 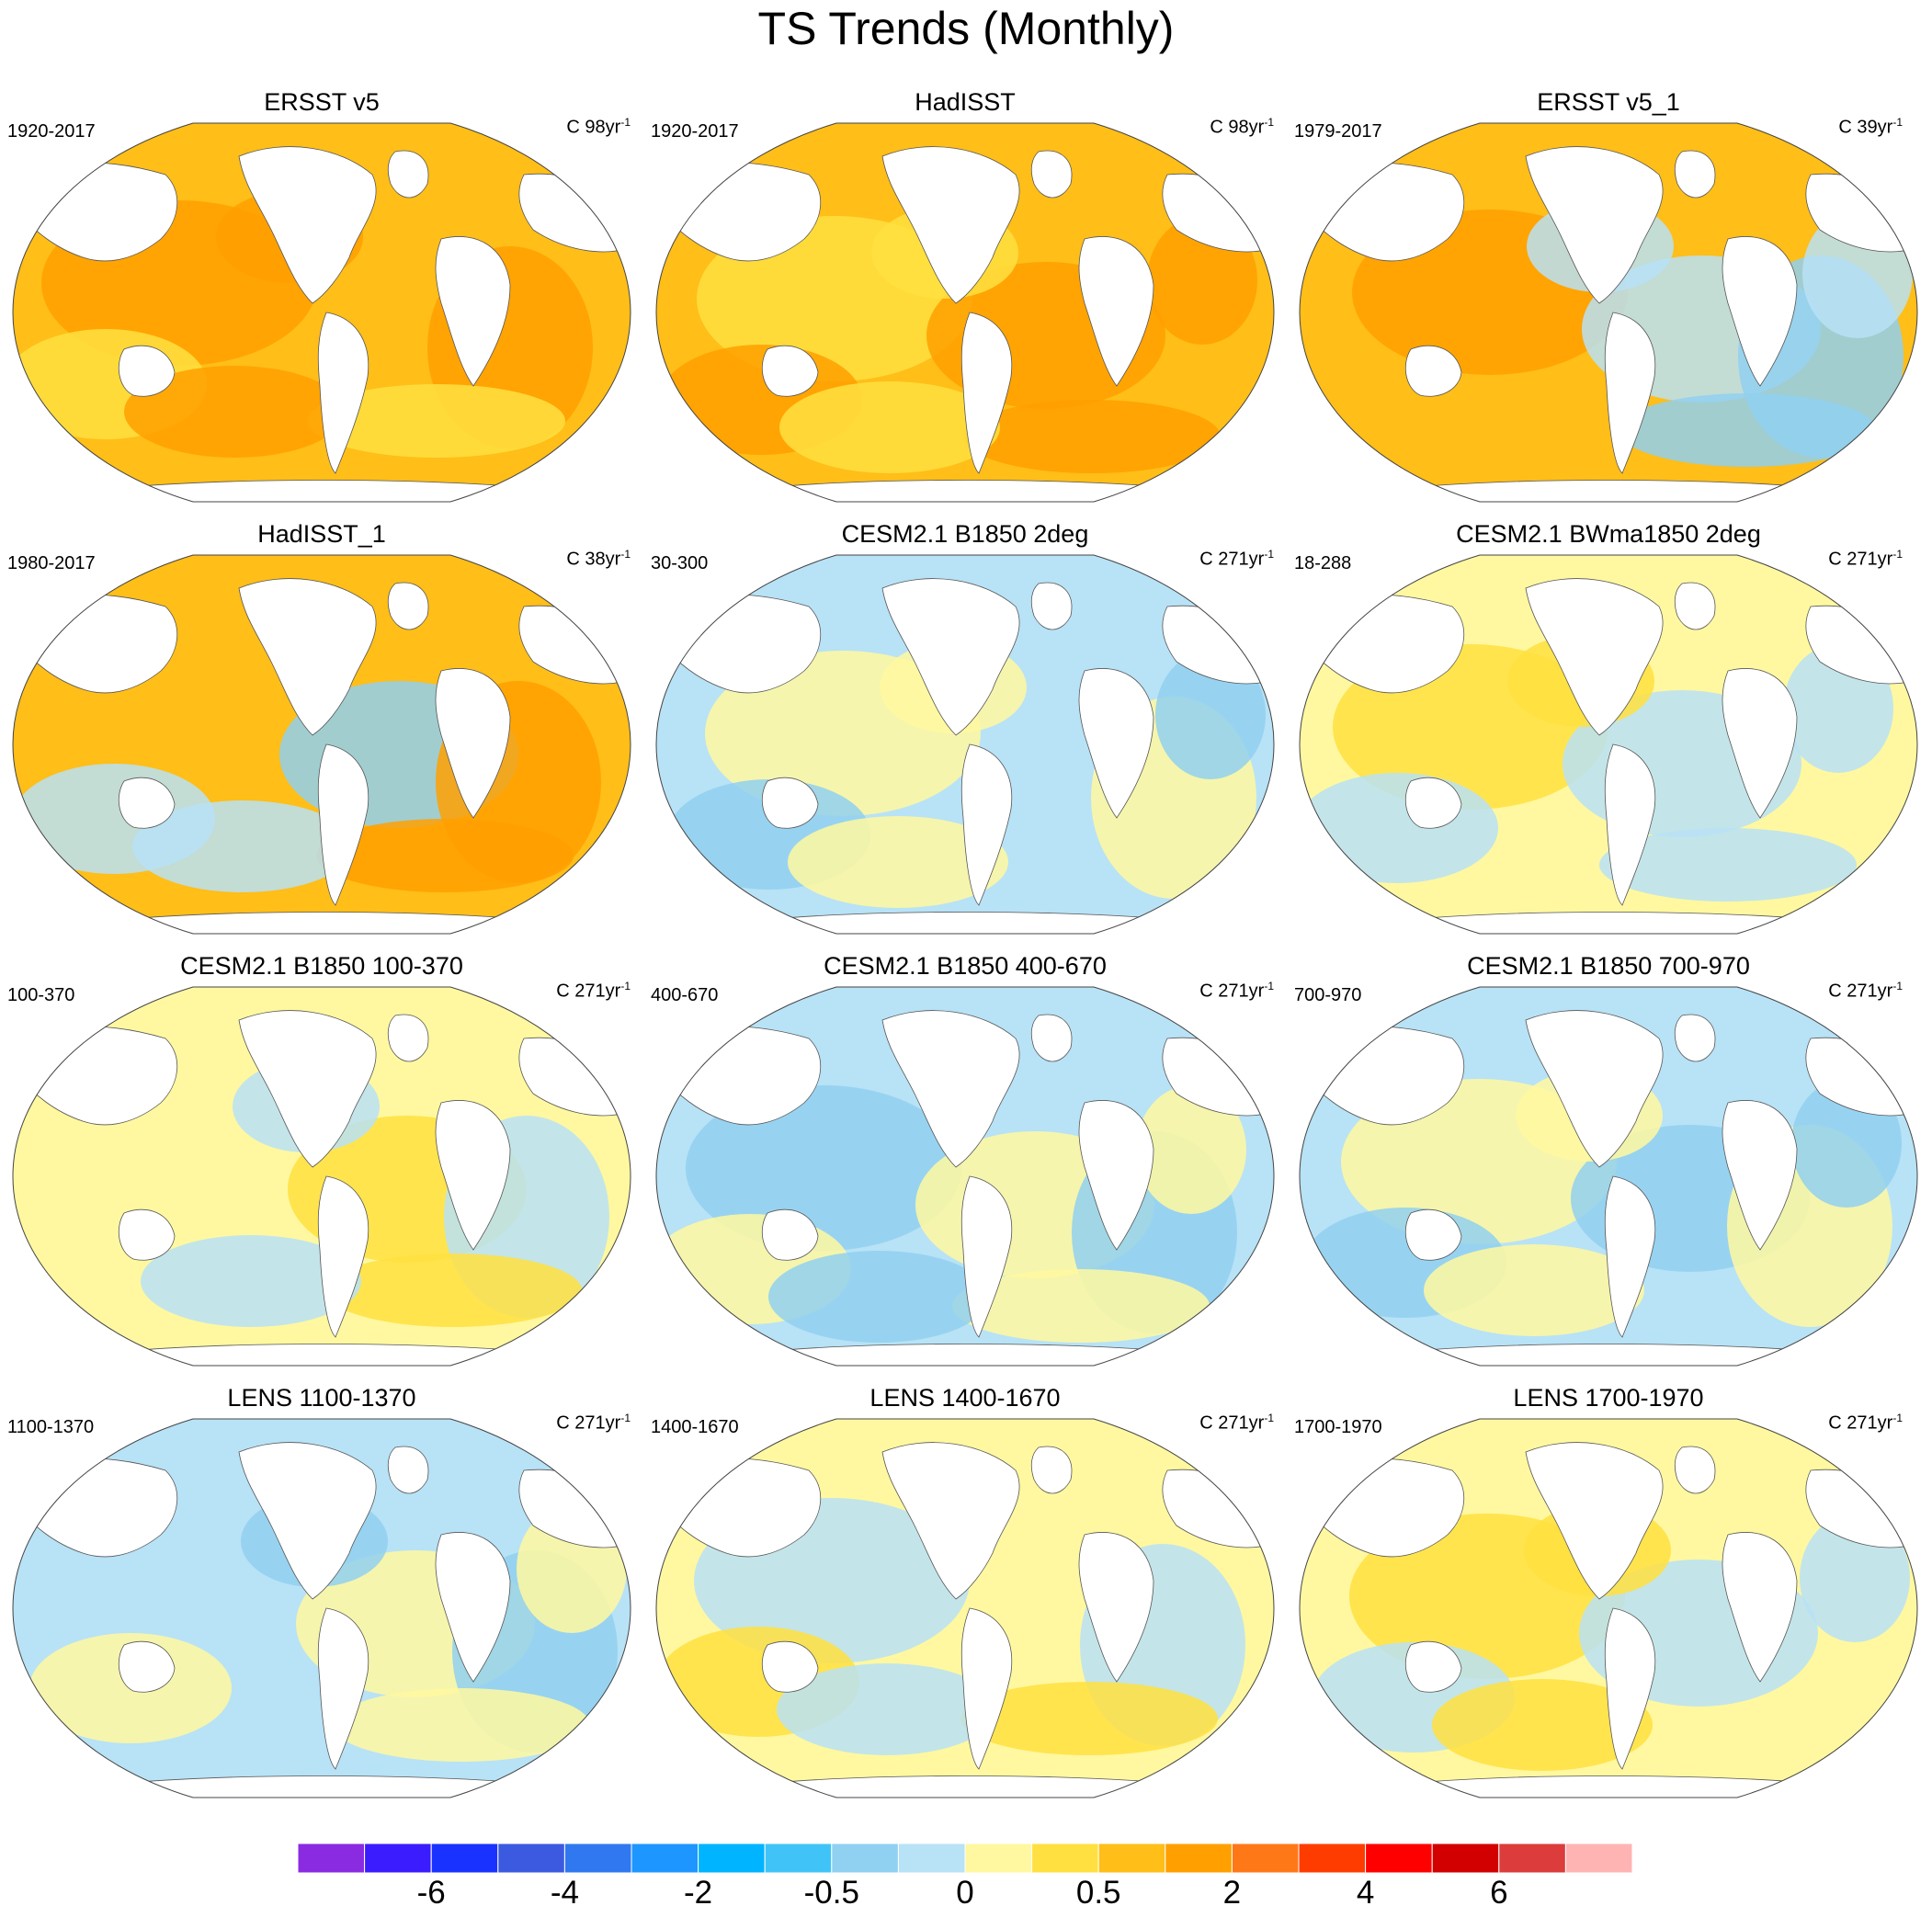 What do you see at coordinates (831, 1893) in the screenshot?
I see `colorbar-tick-label: -0.5` at bounding box center [831, 1893].